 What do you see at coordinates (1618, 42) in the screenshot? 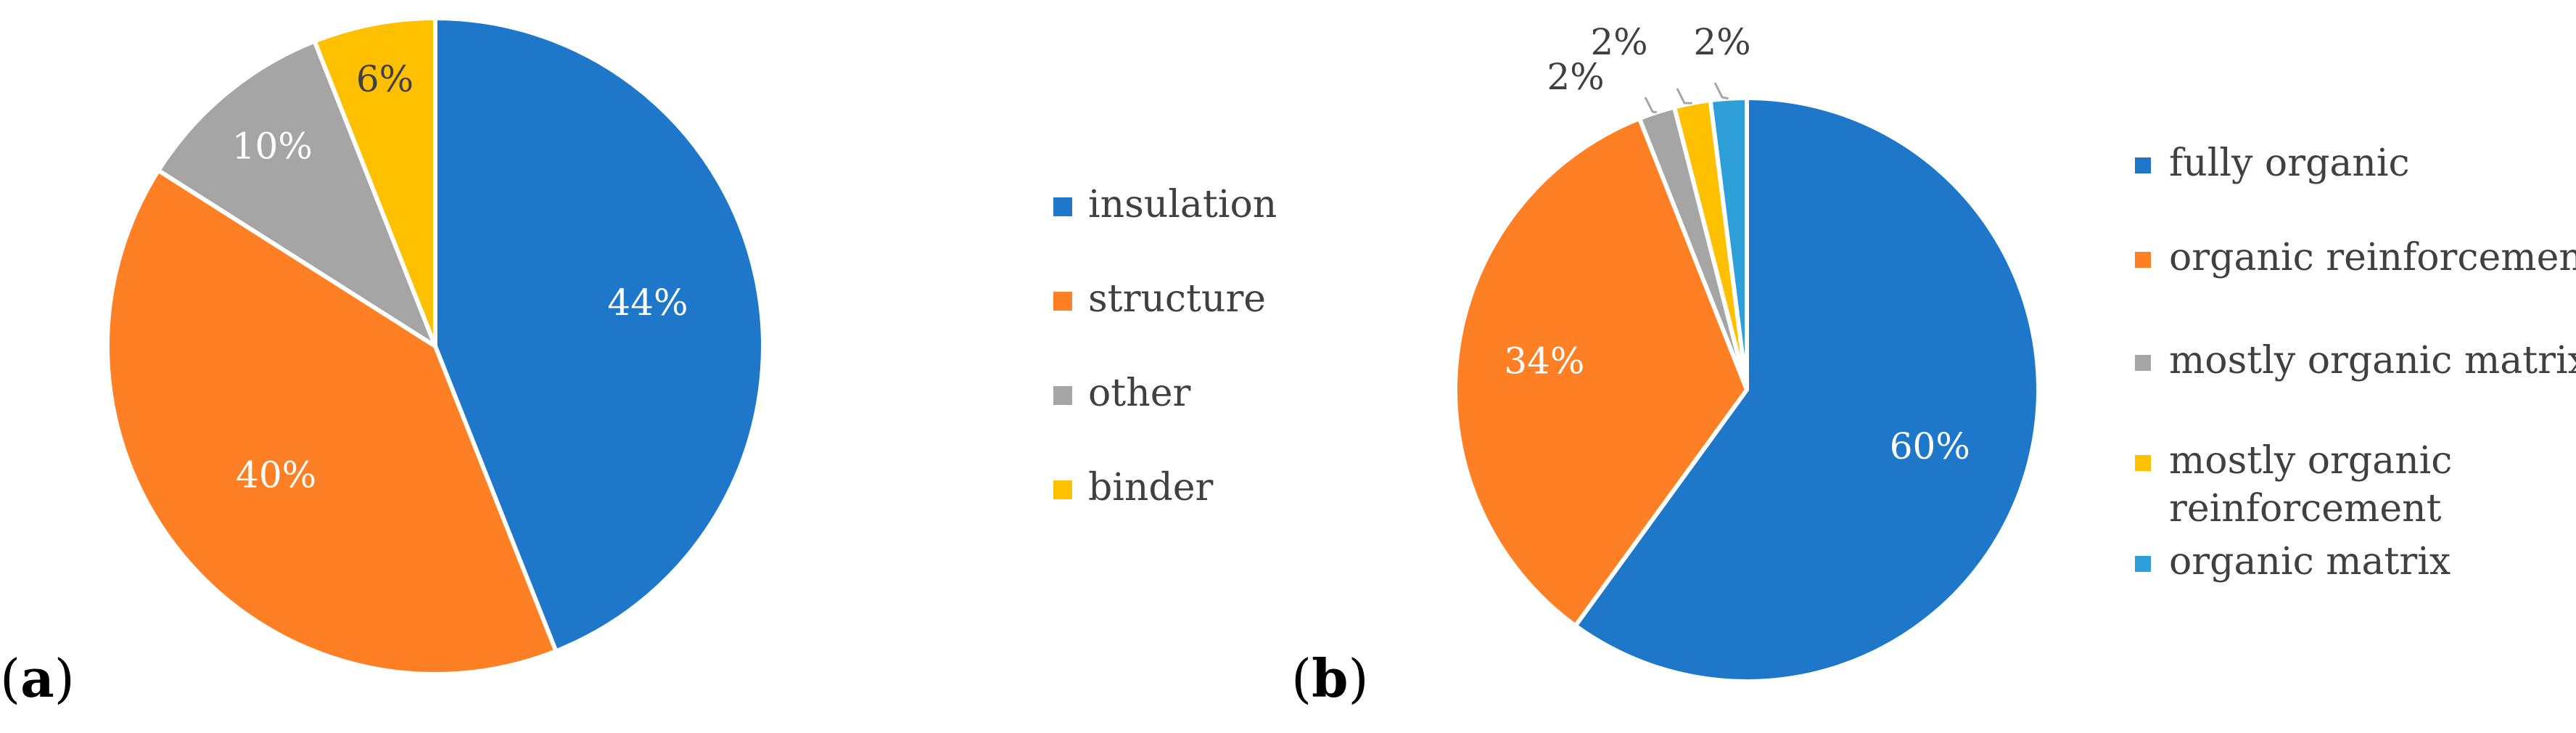
I see `slice-label-mostly-organic-reinforcement: 2%` at bounding box center [1618, 42].